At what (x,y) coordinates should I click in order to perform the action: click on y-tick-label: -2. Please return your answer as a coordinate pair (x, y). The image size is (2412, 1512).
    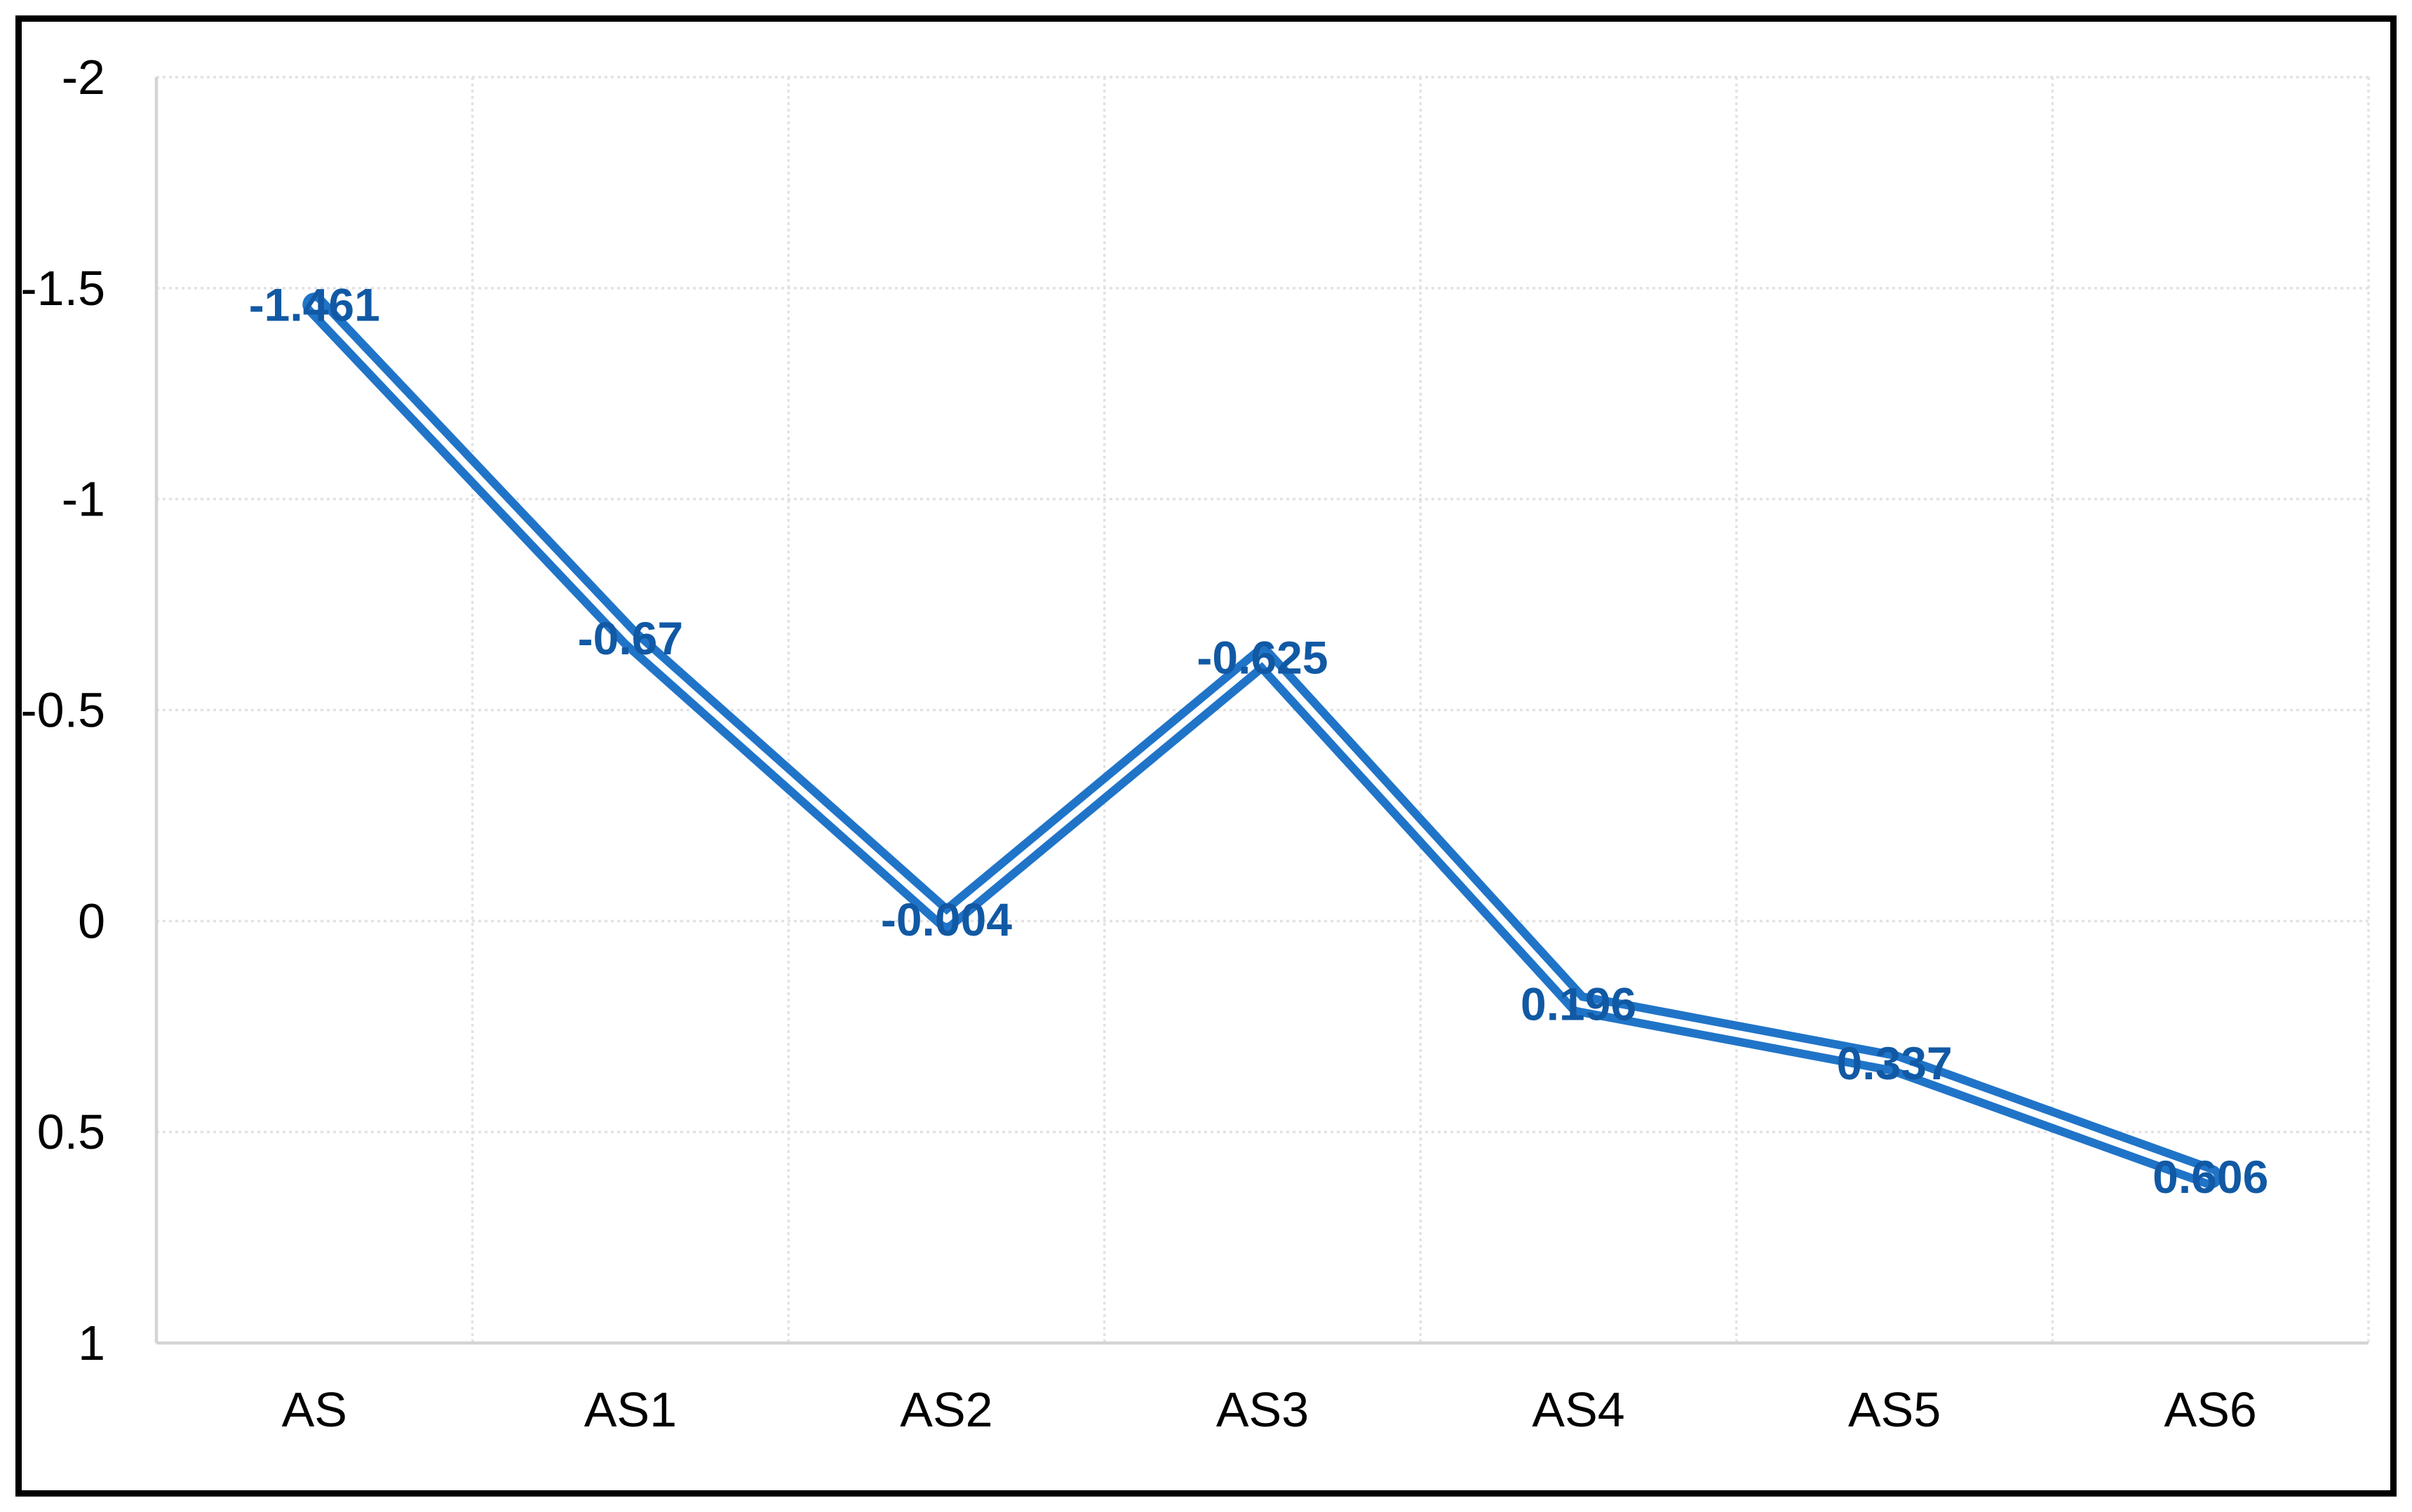
    Looking at the image, I should click on (83, 77).